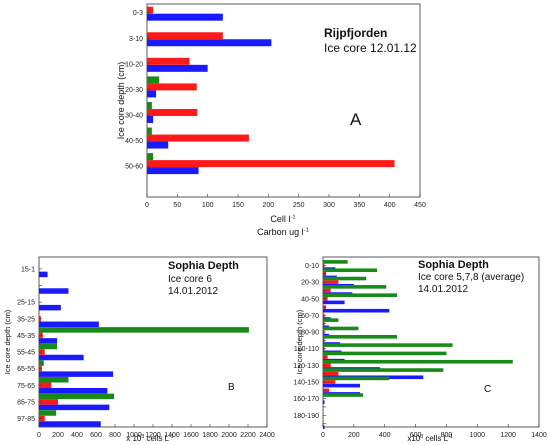 This screenshot has width=550, height=445. What do you see at coordinates (306, 399) in the screenshot?
I see `panel-c-ytick-label: 160-170` at bounding box center [306, 399].